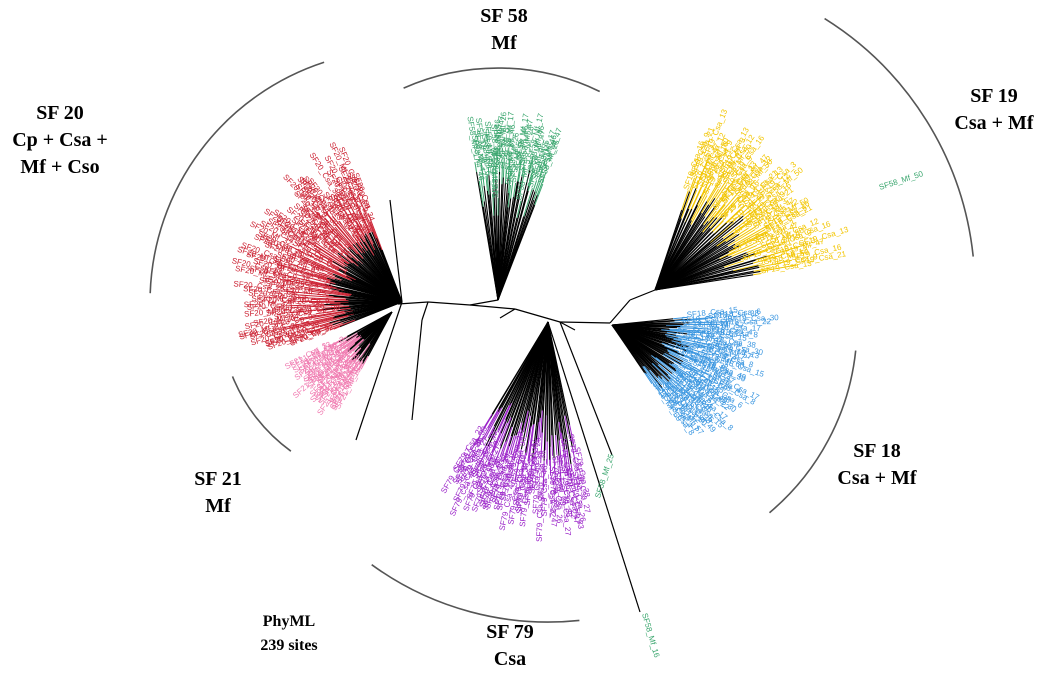 The width and height of the screenshot is (1052, 673). What do you see at coordinates (730, 331) in the screenshot?
I see `leaf-label: SF18_Csa_4` at bounding box center [730, 331].